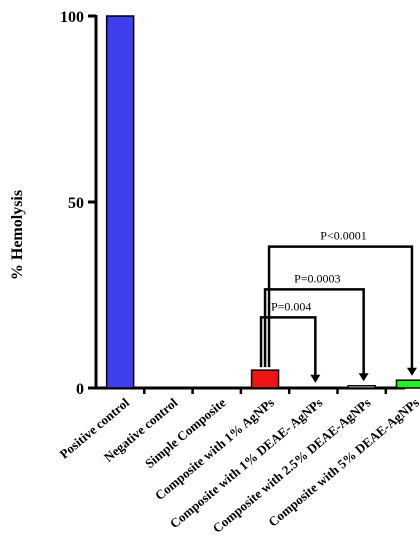 The image size is (420, 550). What do you see at coordinates (80, 389) in the screenshot?
I see `y-tick-label: 0` at bounding box center [80, 389].